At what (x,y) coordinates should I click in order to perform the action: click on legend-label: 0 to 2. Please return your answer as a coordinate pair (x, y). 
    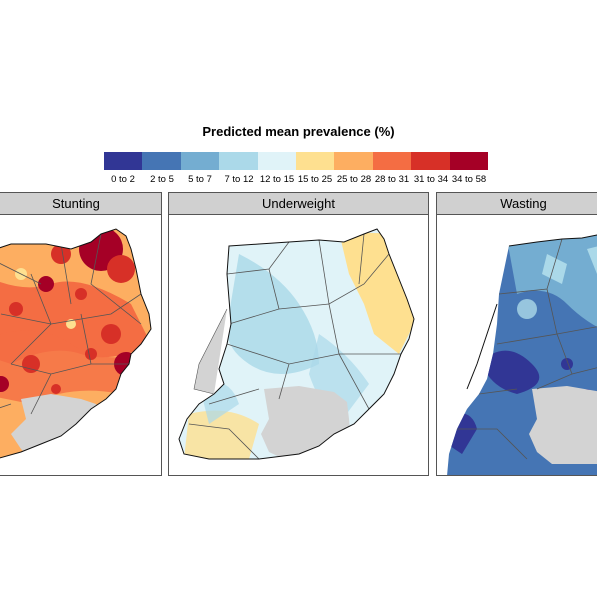
    Looking at the image, I should click on (123, 179).